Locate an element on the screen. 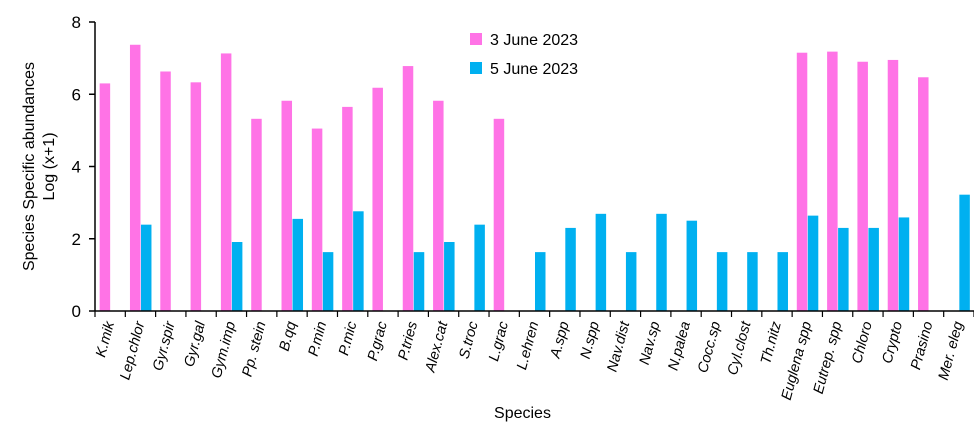 The image size is (974, 423). bar-series1-lep-chlor is located at coordinates (135, 177).